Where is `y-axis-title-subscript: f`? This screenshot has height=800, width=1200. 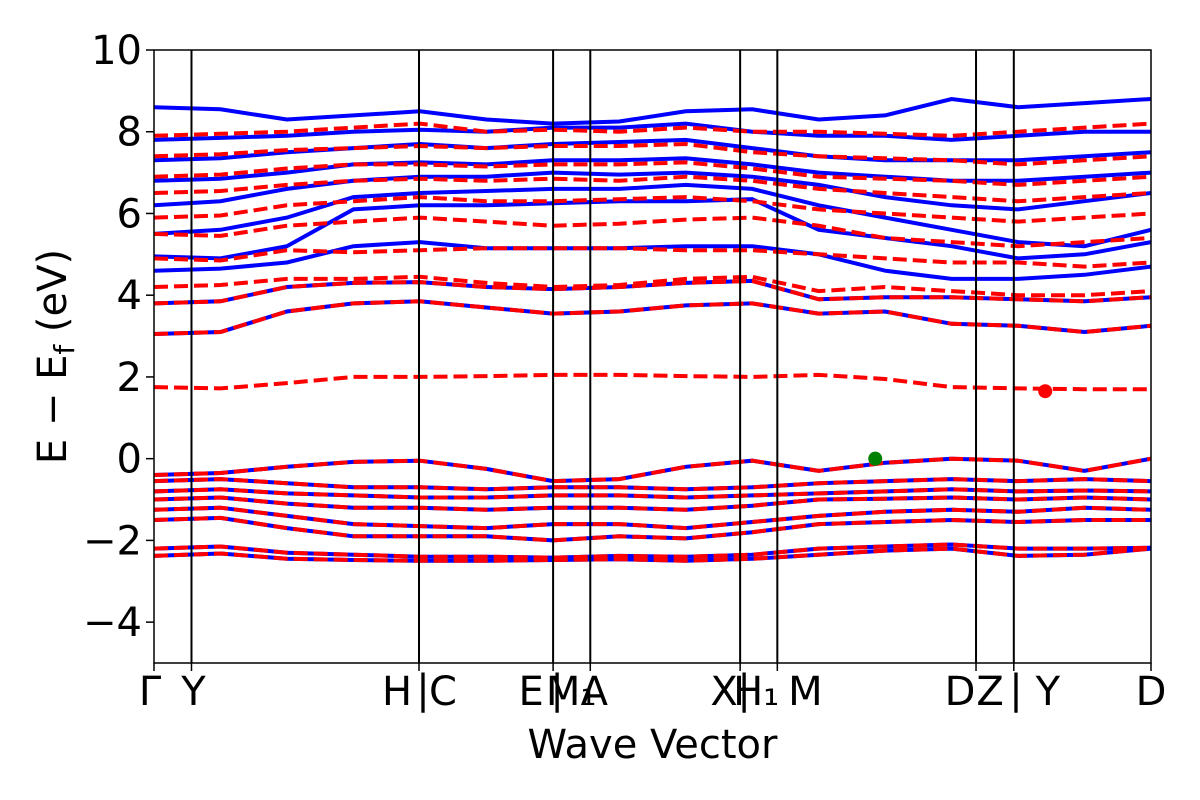 y-axis-title-subscript: f is located at coordinates (64, 349).